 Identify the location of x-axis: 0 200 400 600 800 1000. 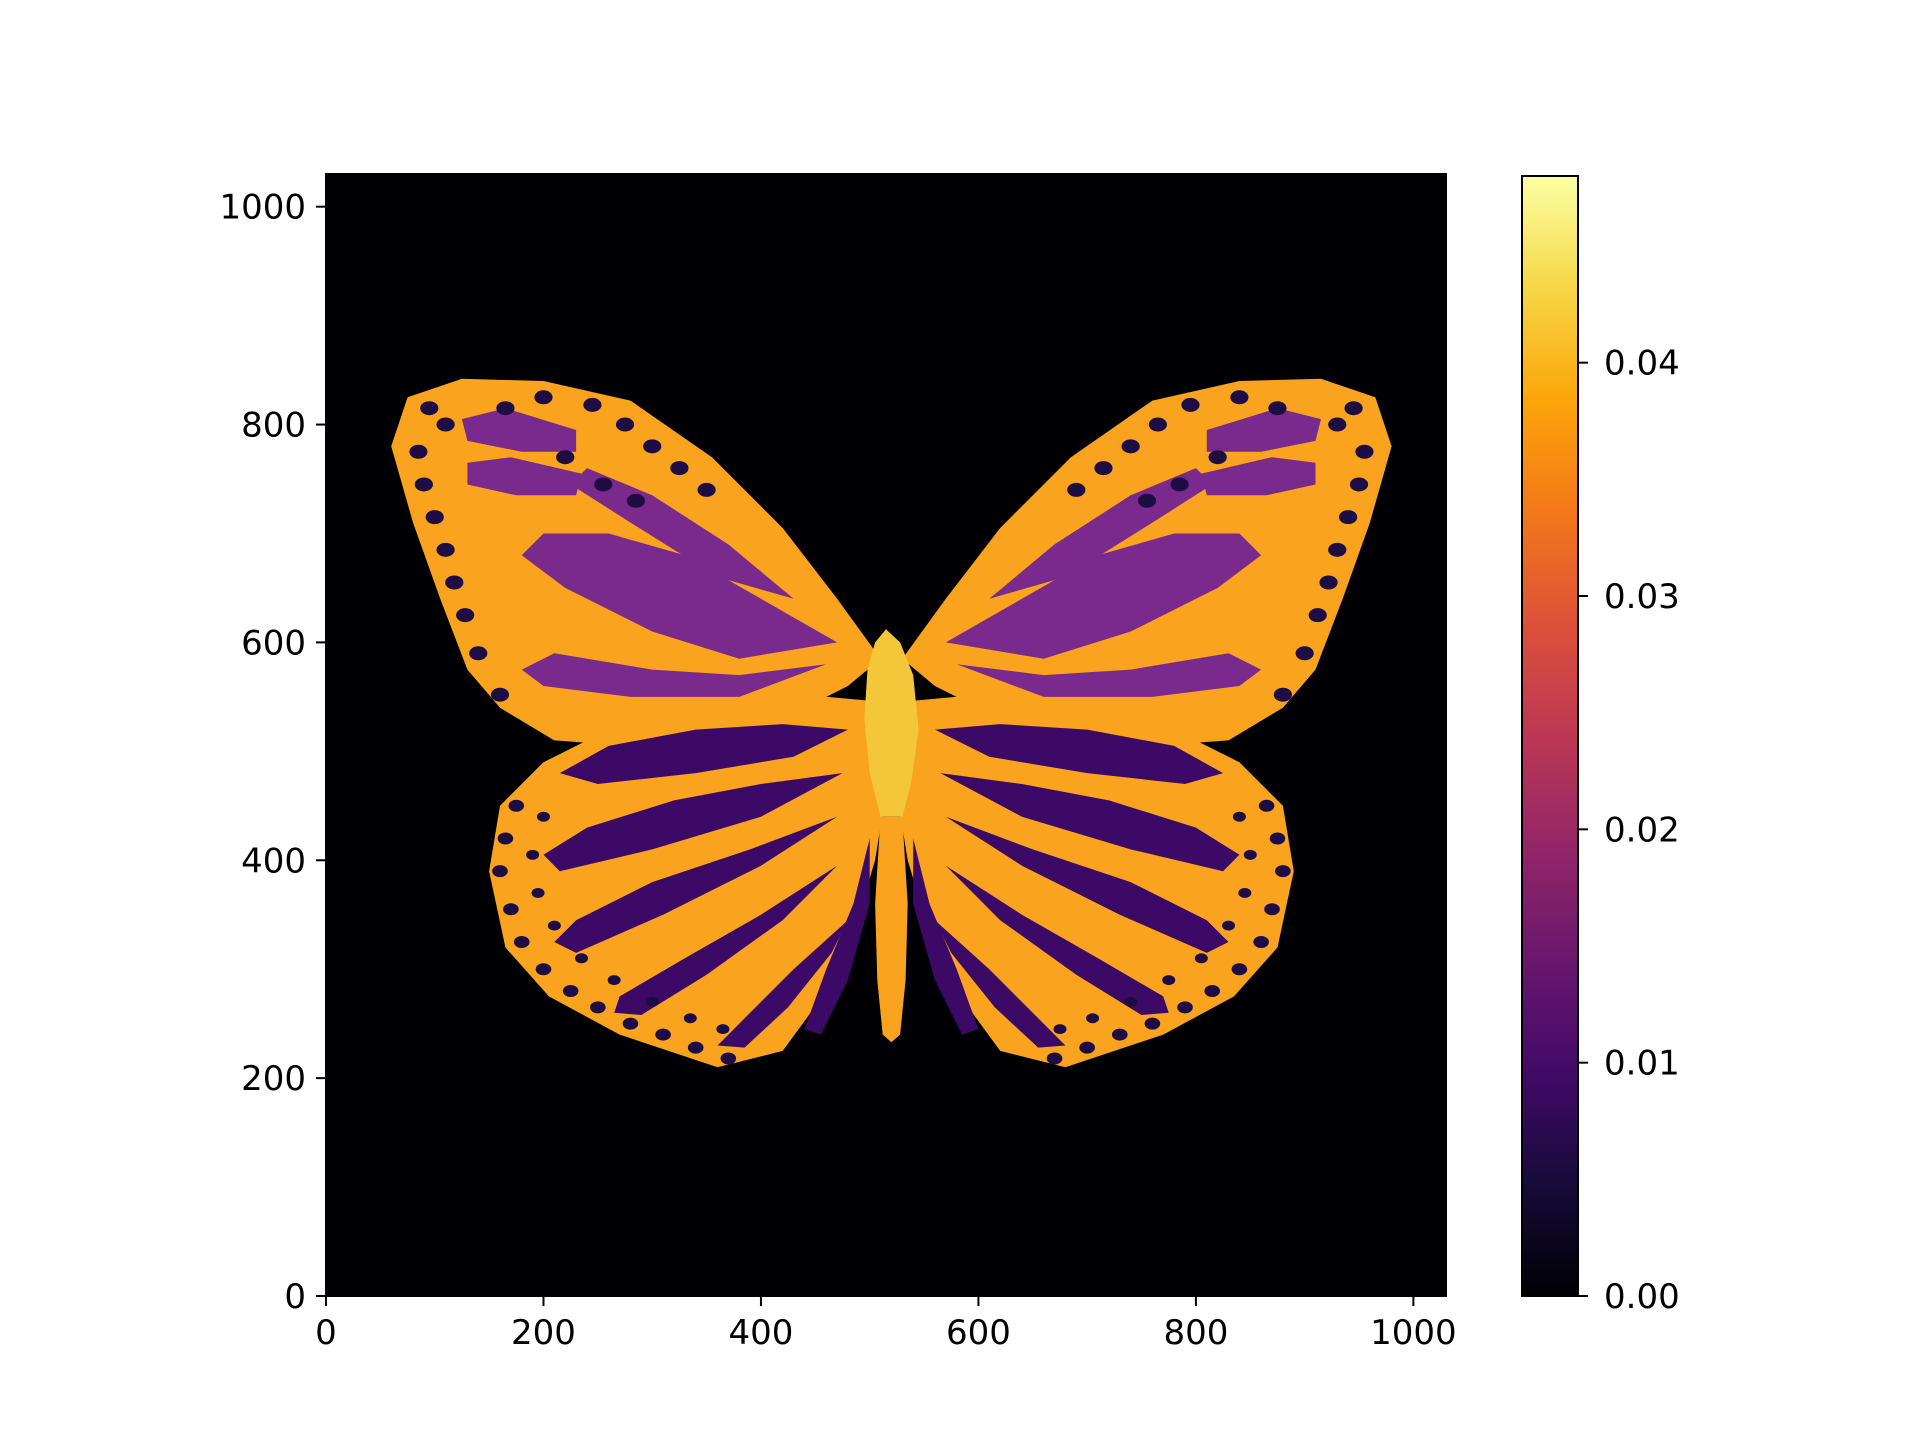
(886, 1324).